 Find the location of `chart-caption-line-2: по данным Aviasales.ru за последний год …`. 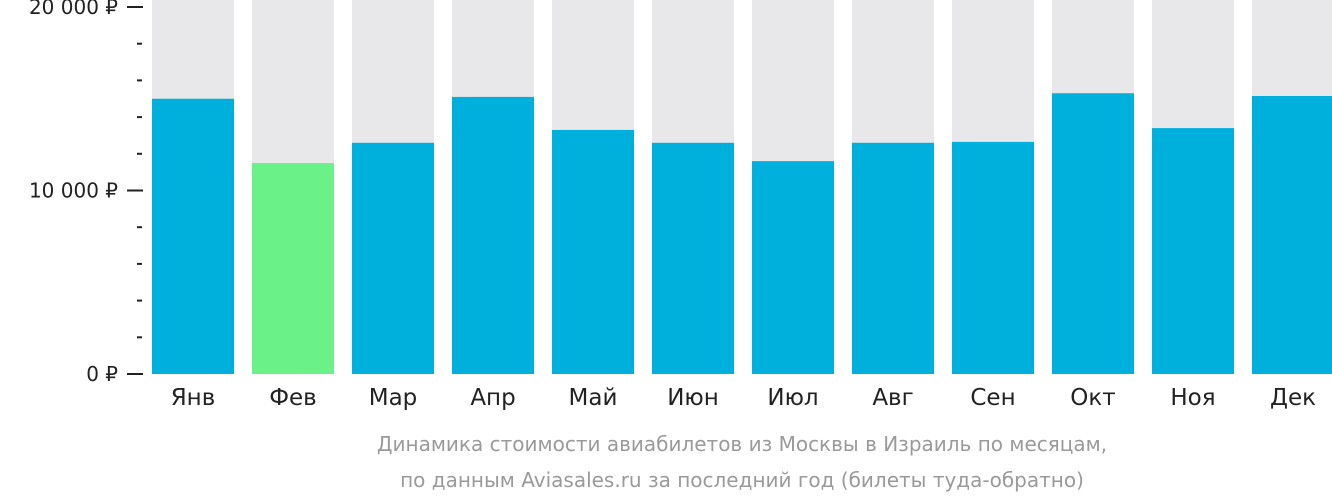

chart-caption-line-2: по данным Aviasales.ru за последний год … is located at coordinates (742, 480).